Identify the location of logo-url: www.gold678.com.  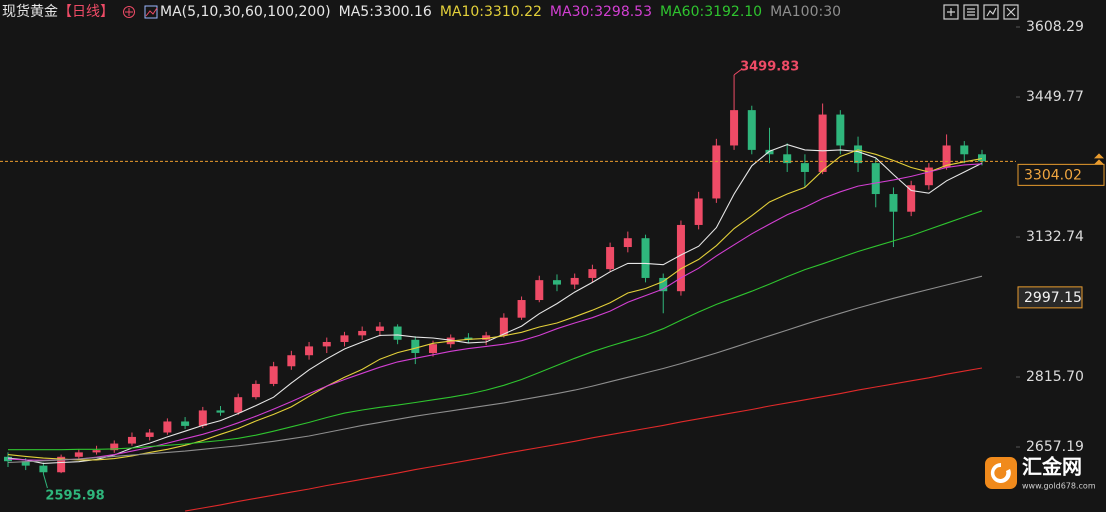
(1059, 486).